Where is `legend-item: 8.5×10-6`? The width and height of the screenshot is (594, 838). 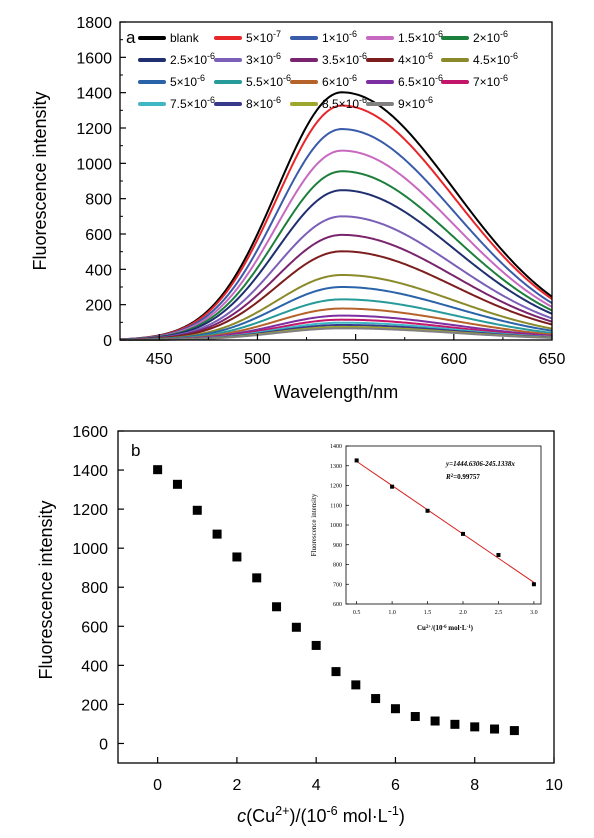 legend-item: 8.5×10-6 is located at coordinates (328, 103).